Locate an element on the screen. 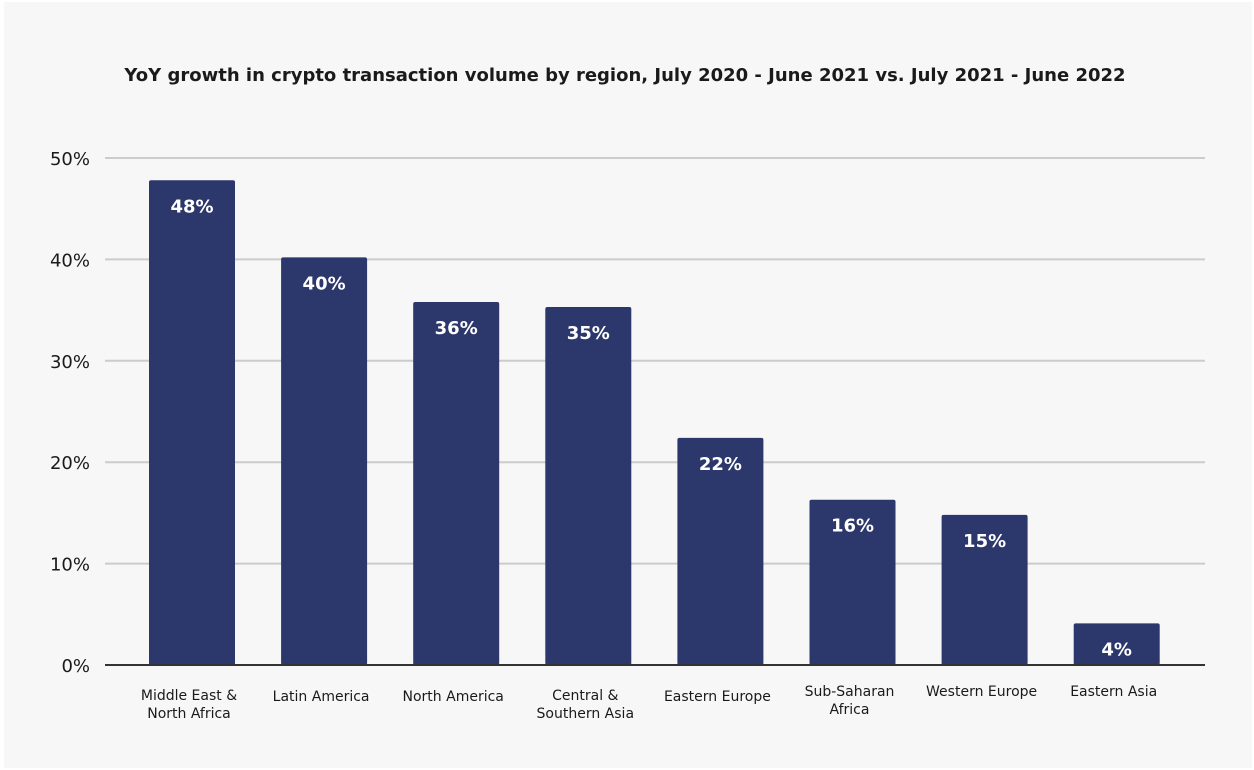 The height and width of the screenshot is (770, 1254). x-tick-label: Middle East & North Africa is located at coordinates (189, 705).